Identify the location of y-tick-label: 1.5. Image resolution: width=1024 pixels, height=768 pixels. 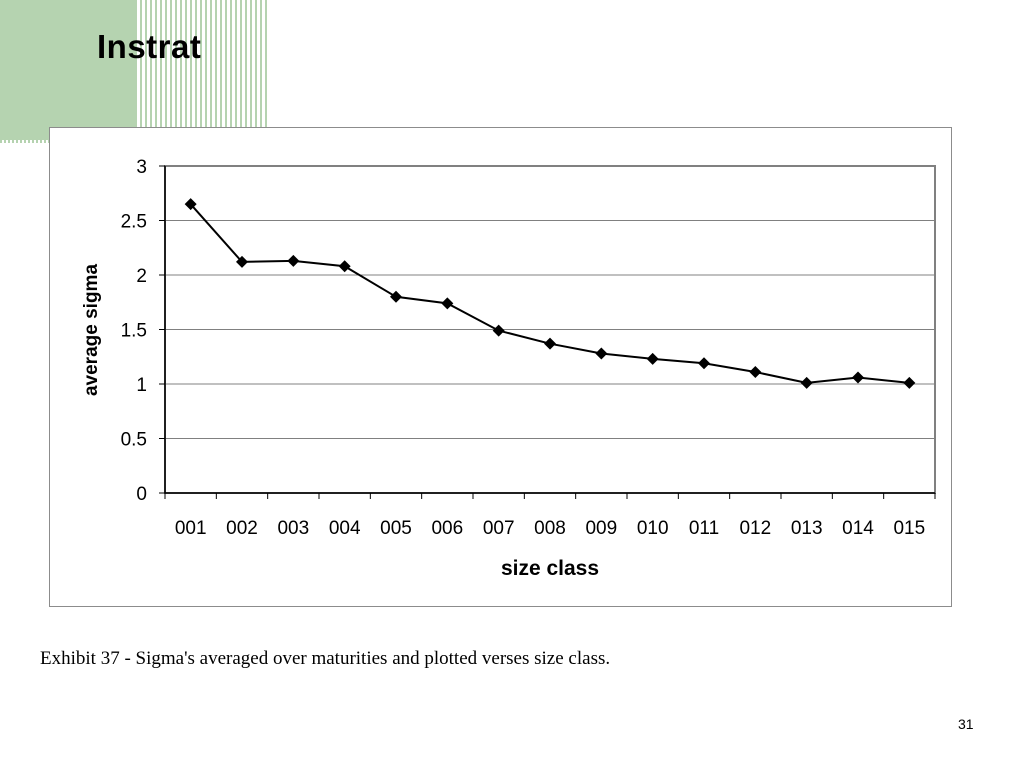
(134, 331).